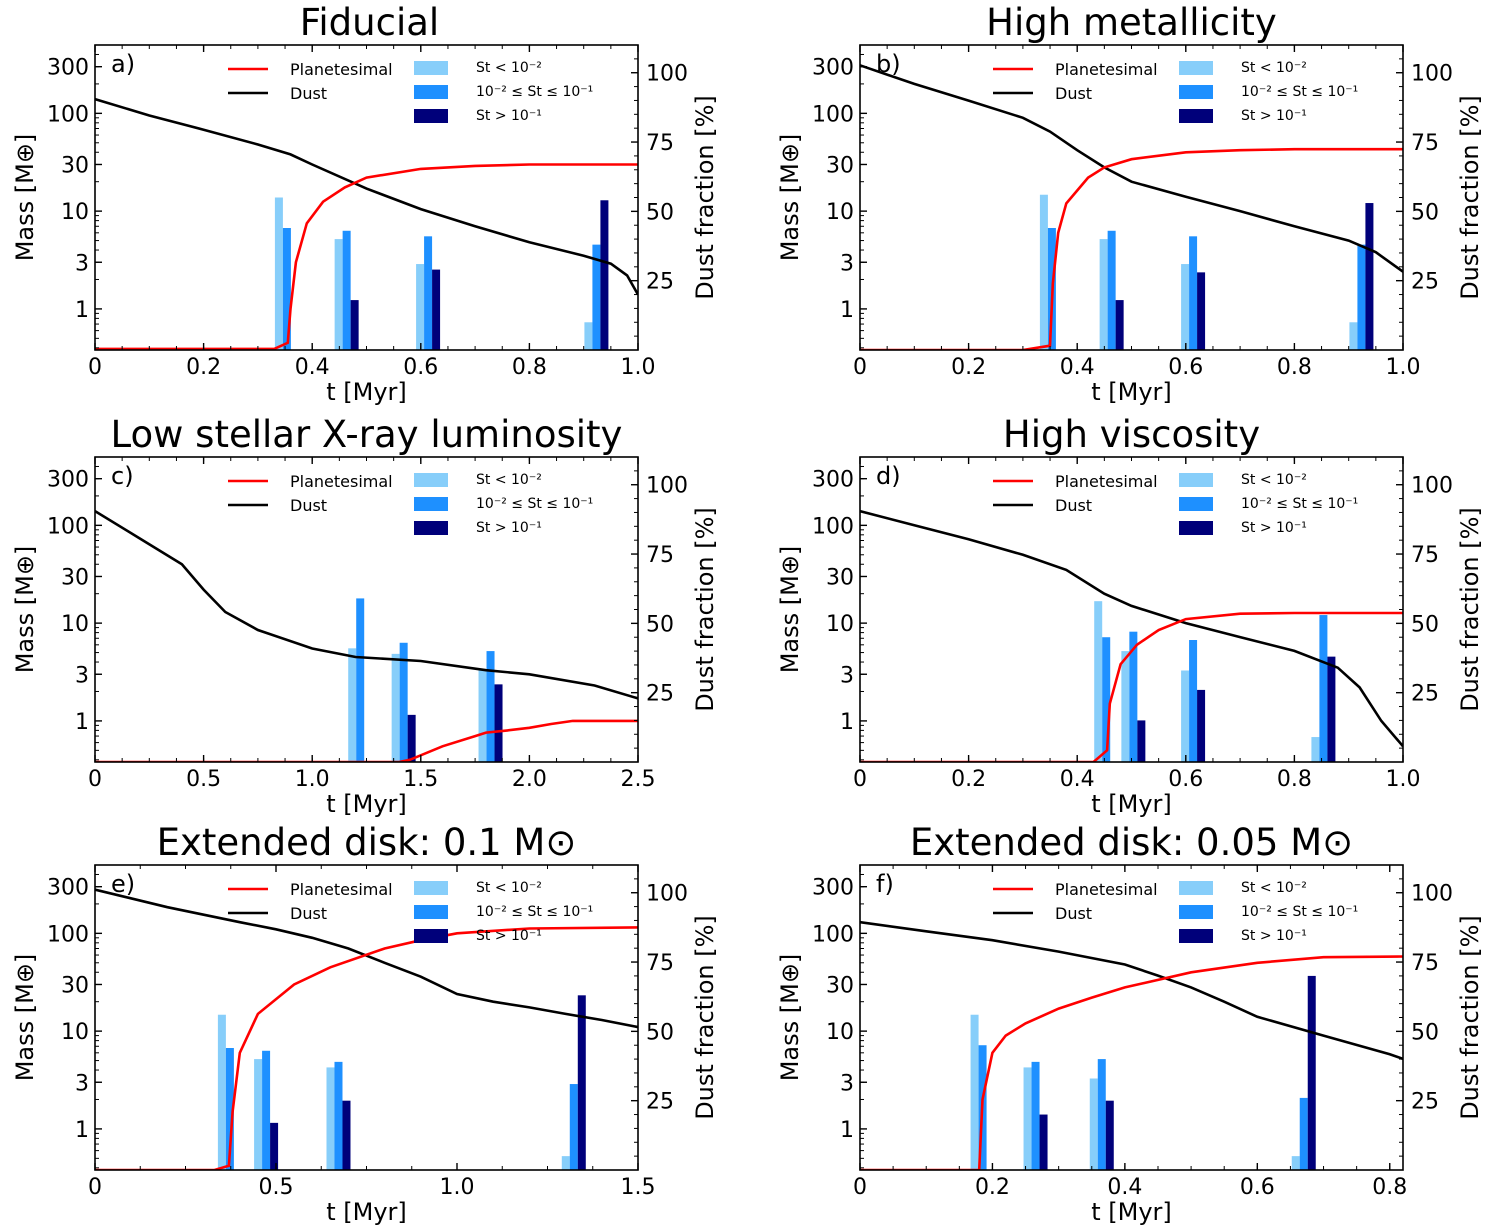  Describe the element at coordinates (638, 779) in the screenshot. I see `x-tick-label: 2.5` at that location.